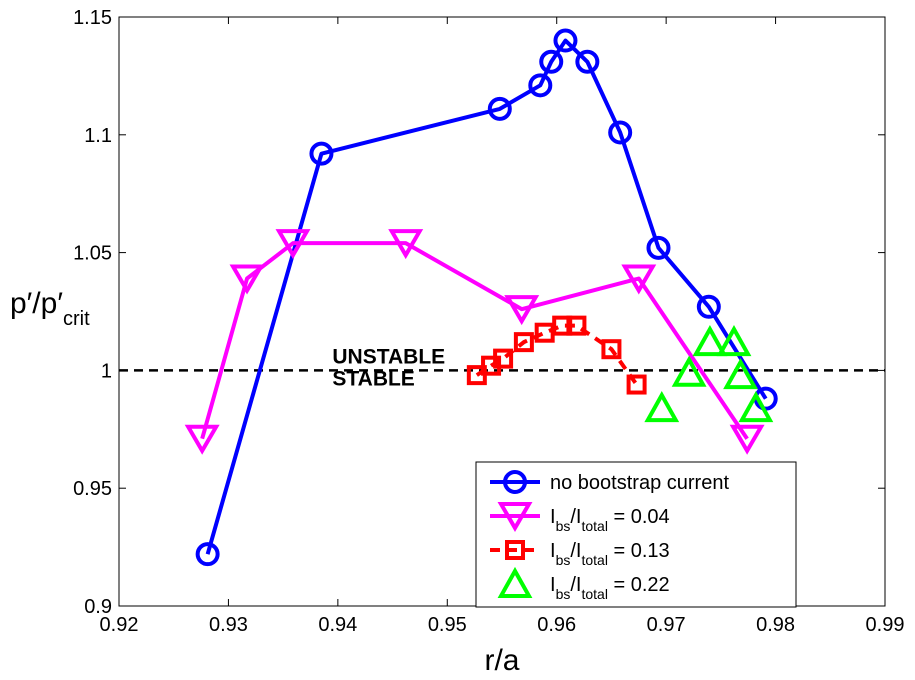  Describe the element at coordinates (36, 303) in the screenshot. I see `y-axis-label-main: p′/p′` at that location.